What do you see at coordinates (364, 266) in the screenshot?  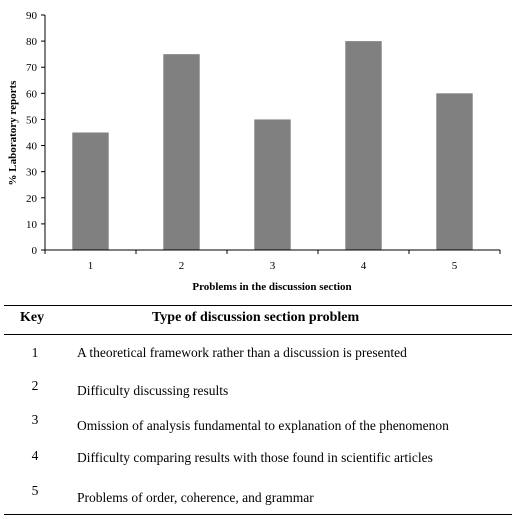 I see `x-tick-label: 4` at bounding box center [364, 266].